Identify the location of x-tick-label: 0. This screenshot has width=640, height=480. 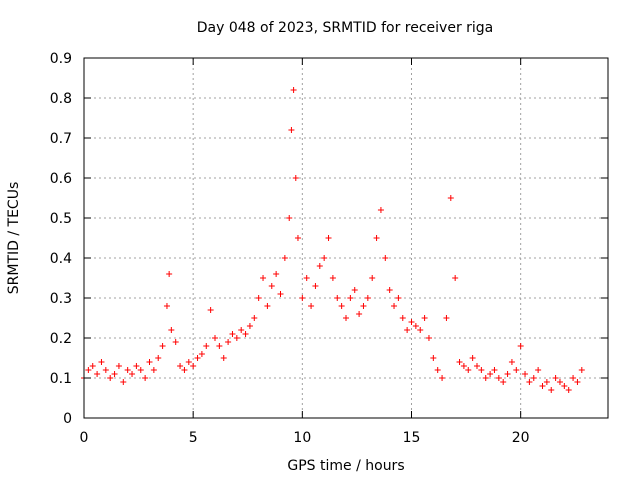
(84, 438).